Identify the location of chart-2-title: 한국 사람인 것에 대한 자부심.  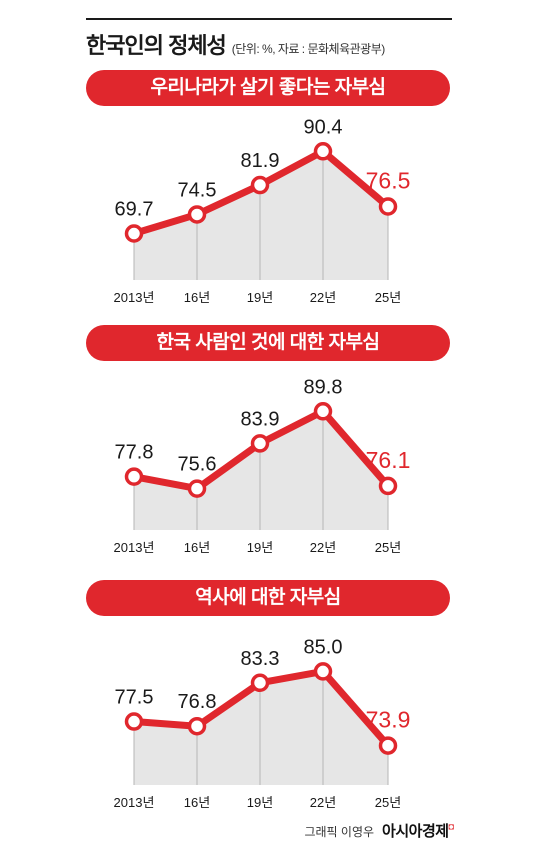
(268, 343).